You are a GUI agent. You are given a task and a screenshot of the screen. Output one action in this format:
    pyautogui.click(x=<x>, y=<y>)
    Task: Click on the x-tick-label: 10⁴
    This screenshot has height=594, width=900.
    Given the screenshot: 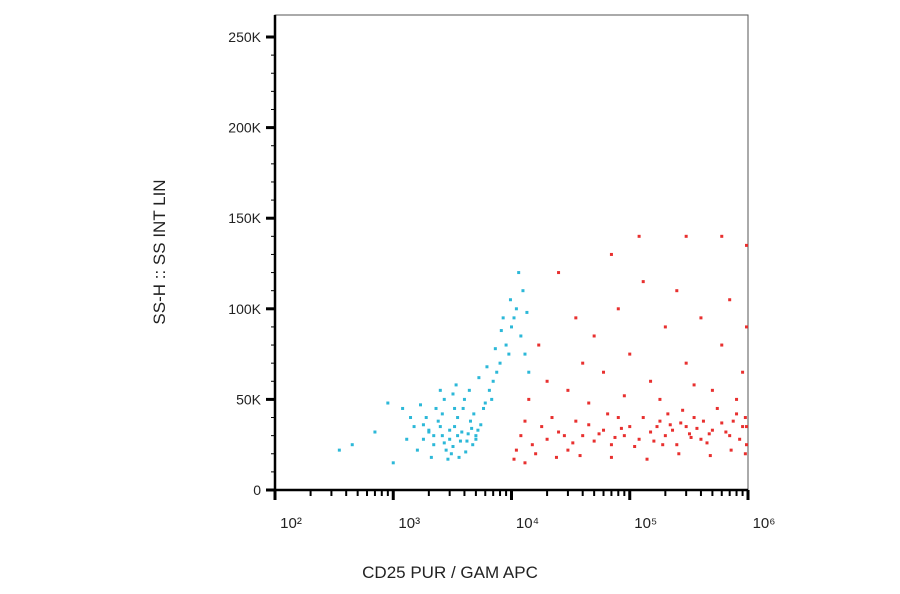 What is the action you would take?
    pyautogui.click(x=527, y=523)
    